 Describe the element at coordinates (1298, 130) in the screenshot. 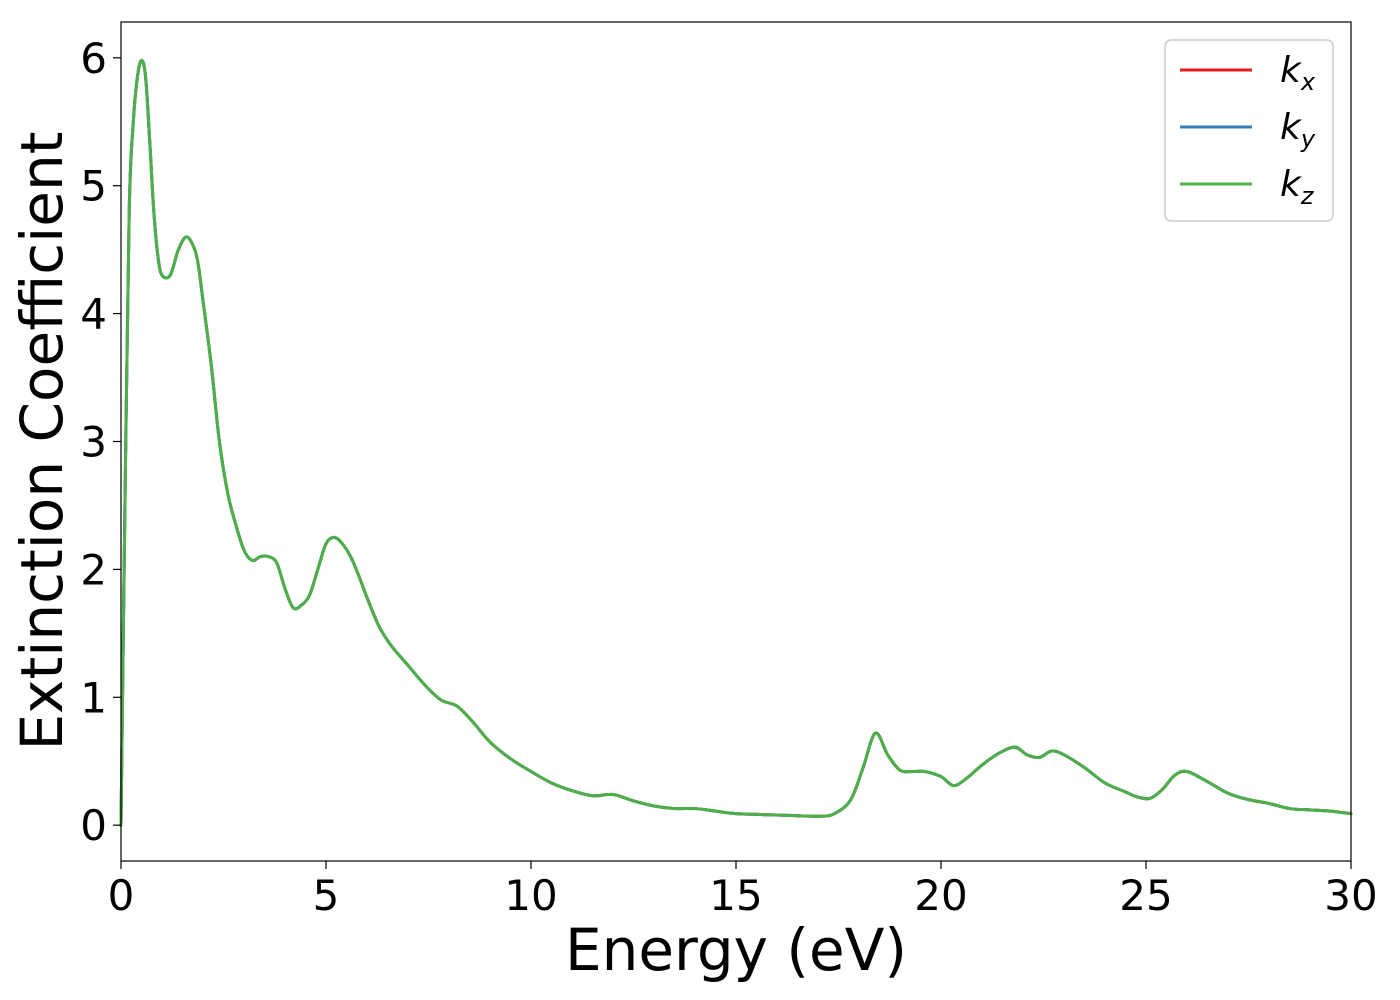

I see `legend-label-y: ky` at that location.